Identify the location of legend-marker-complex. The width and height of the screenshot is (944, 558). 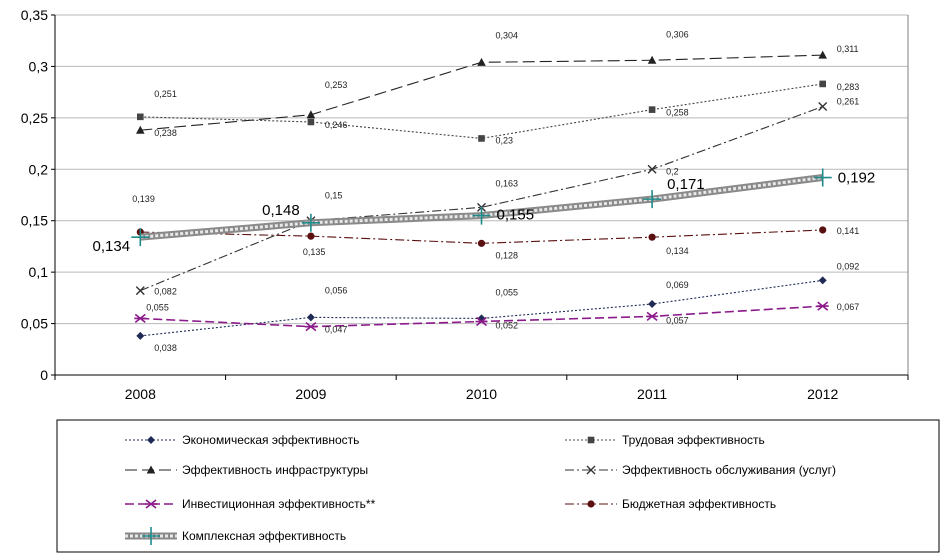
(151, 536).